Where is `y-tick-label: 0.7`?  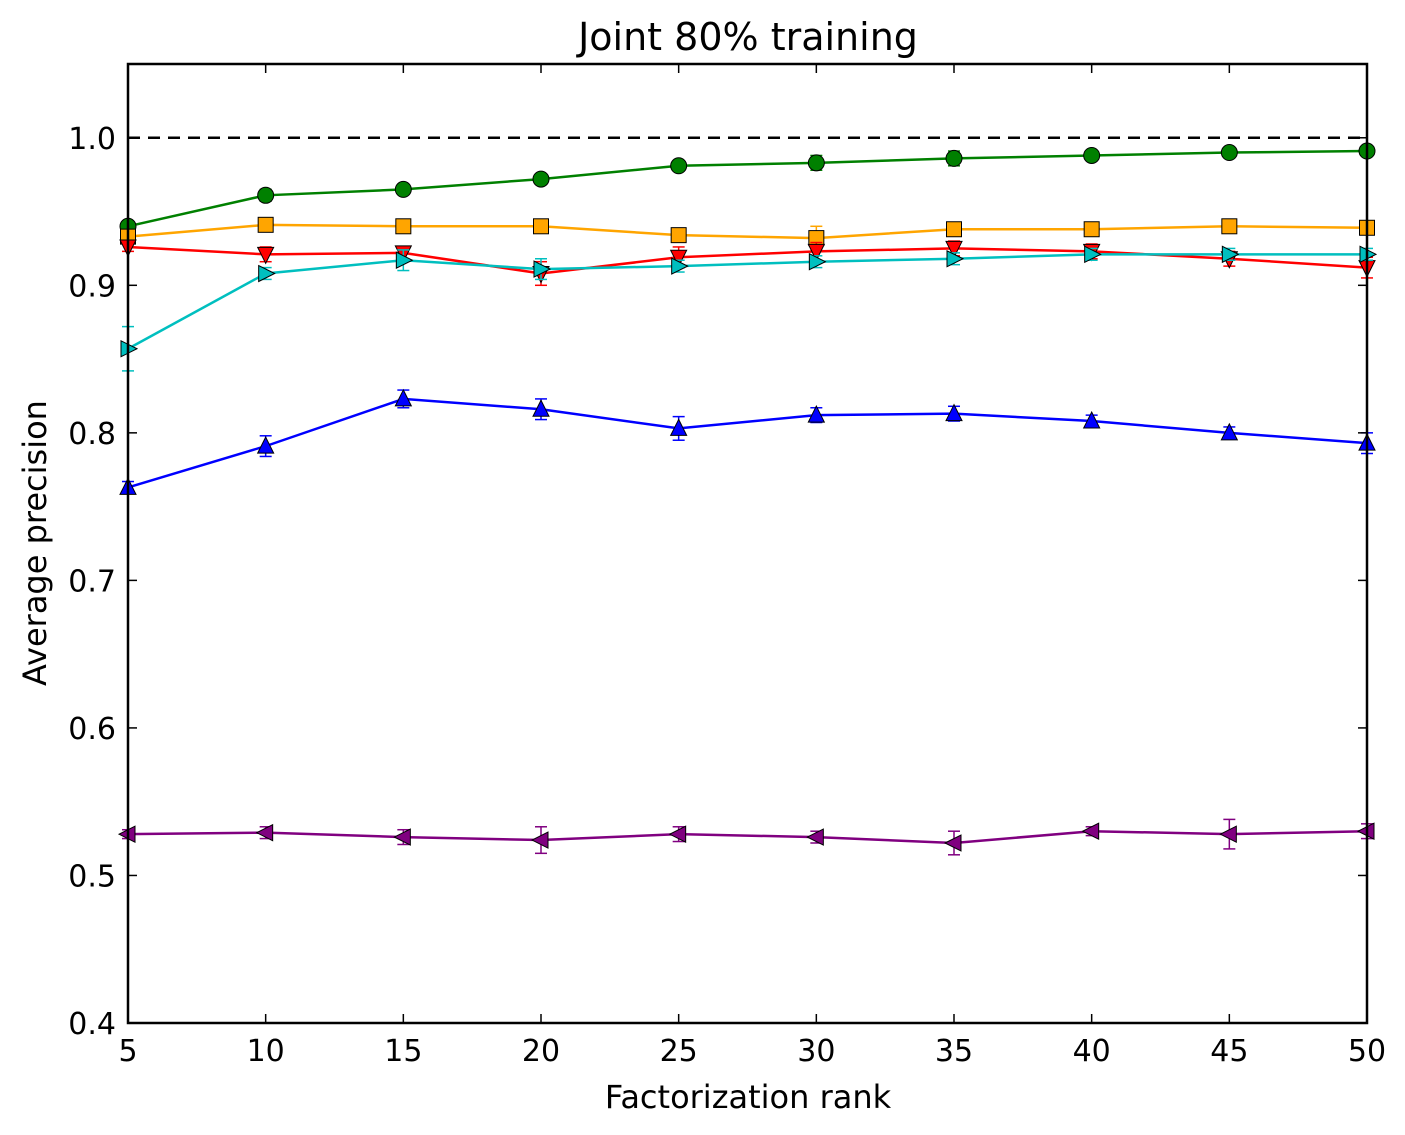 y-tick-label: 0.7 is located at coordinates (92, 581).